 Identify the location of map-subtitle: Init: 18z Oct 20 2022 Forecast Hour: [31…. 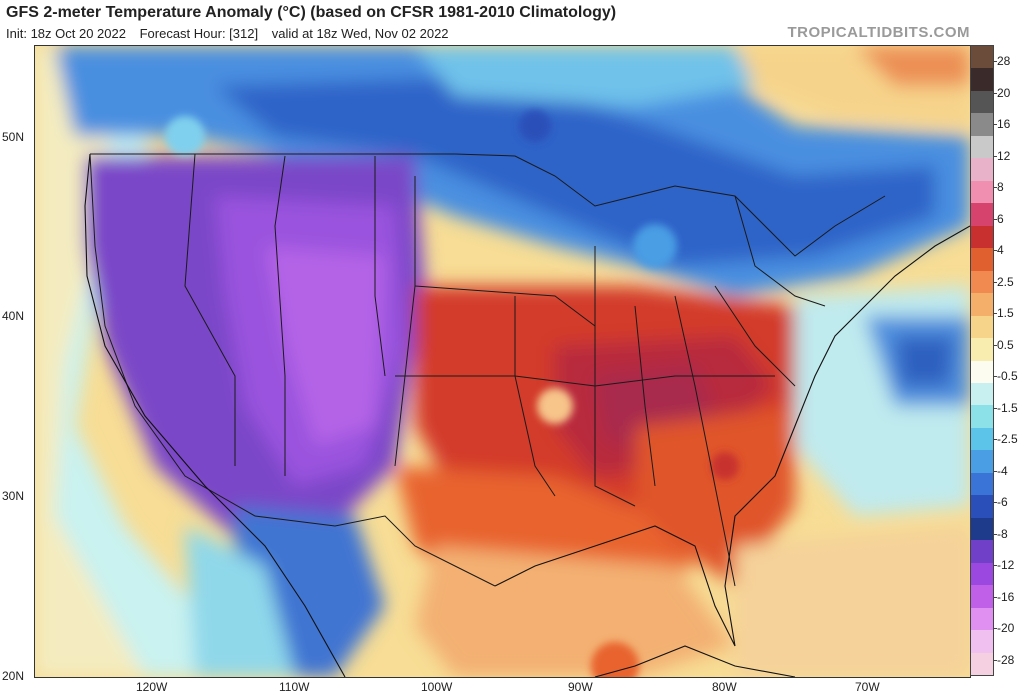
(232, 33).